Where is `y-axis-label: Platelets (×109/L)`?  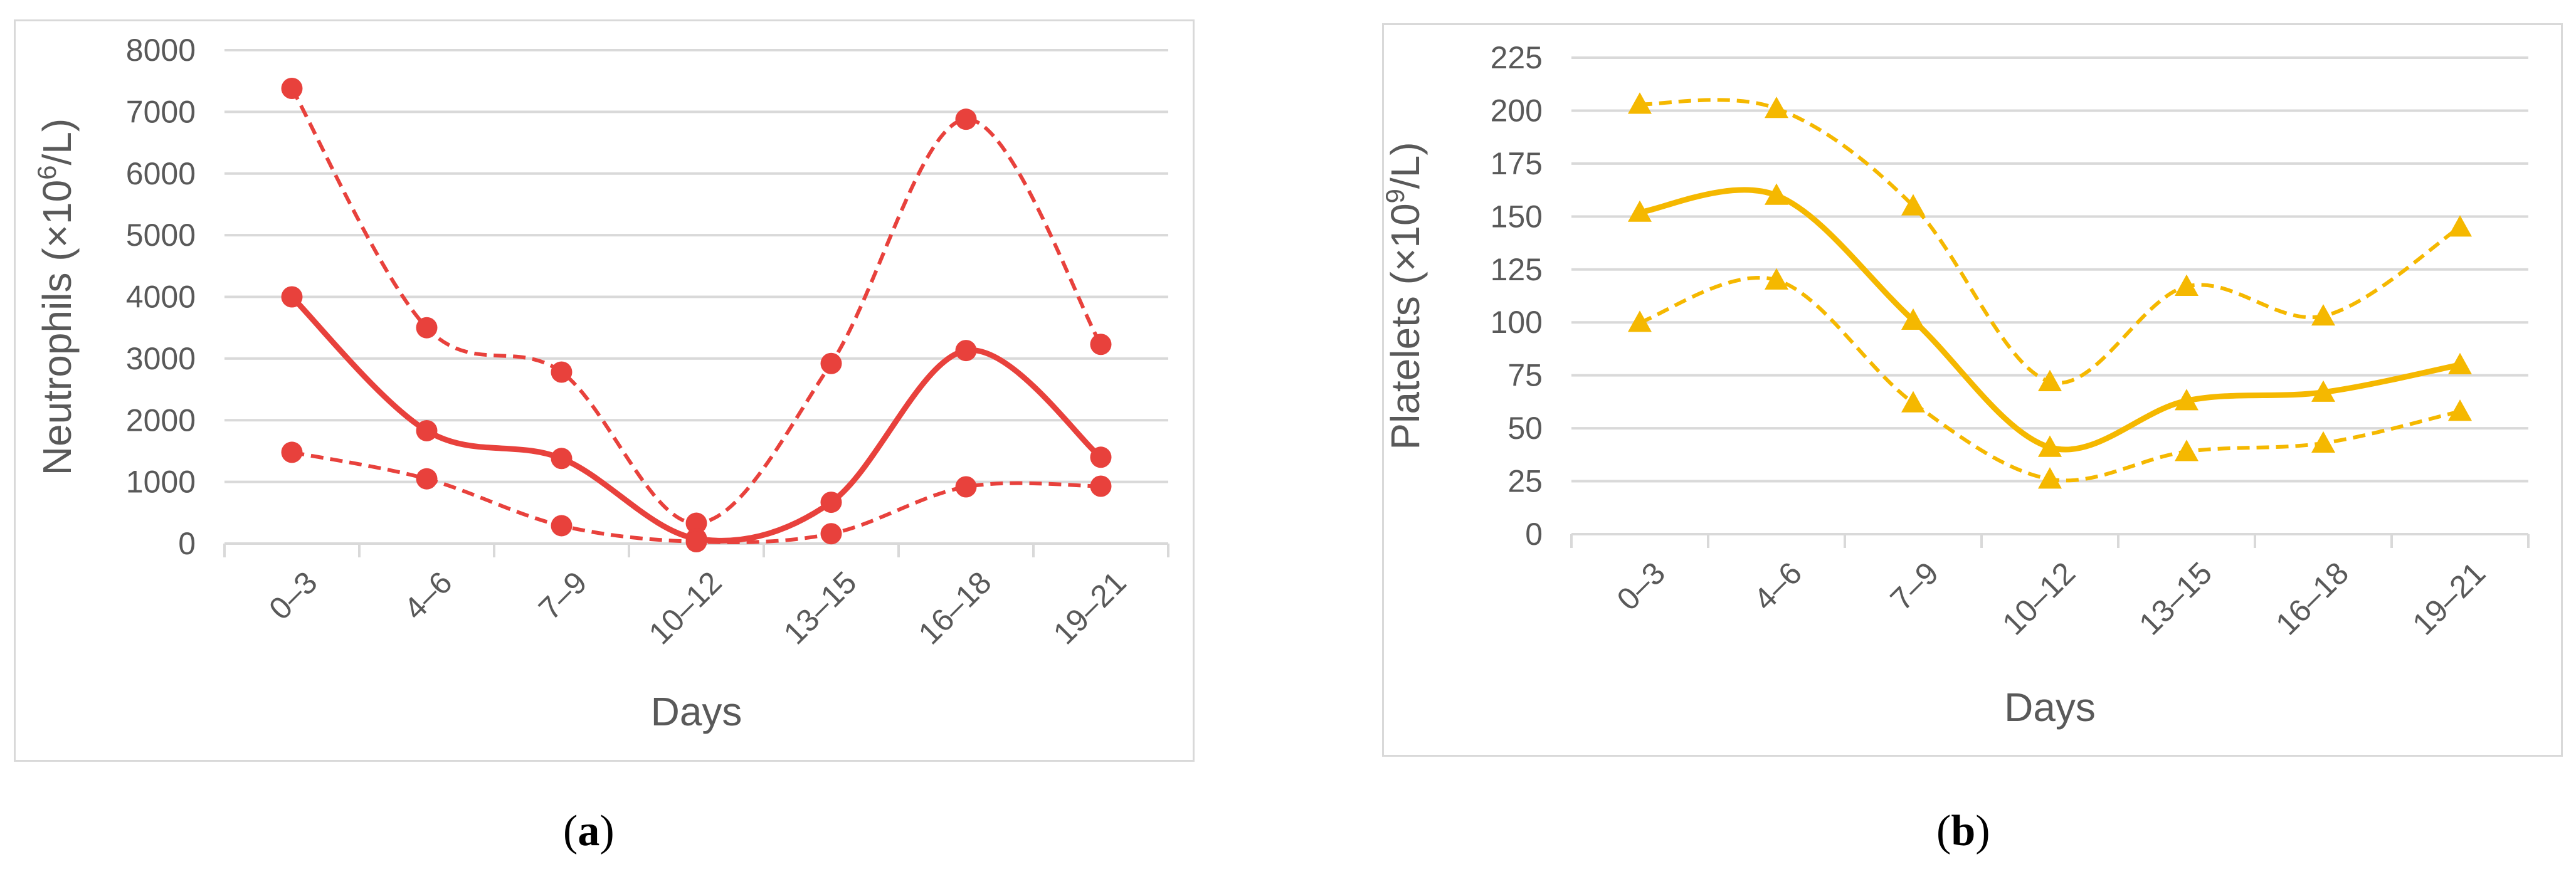 y-axis-label: Platelets (×109/L) is located at coordinates (1406, 296).